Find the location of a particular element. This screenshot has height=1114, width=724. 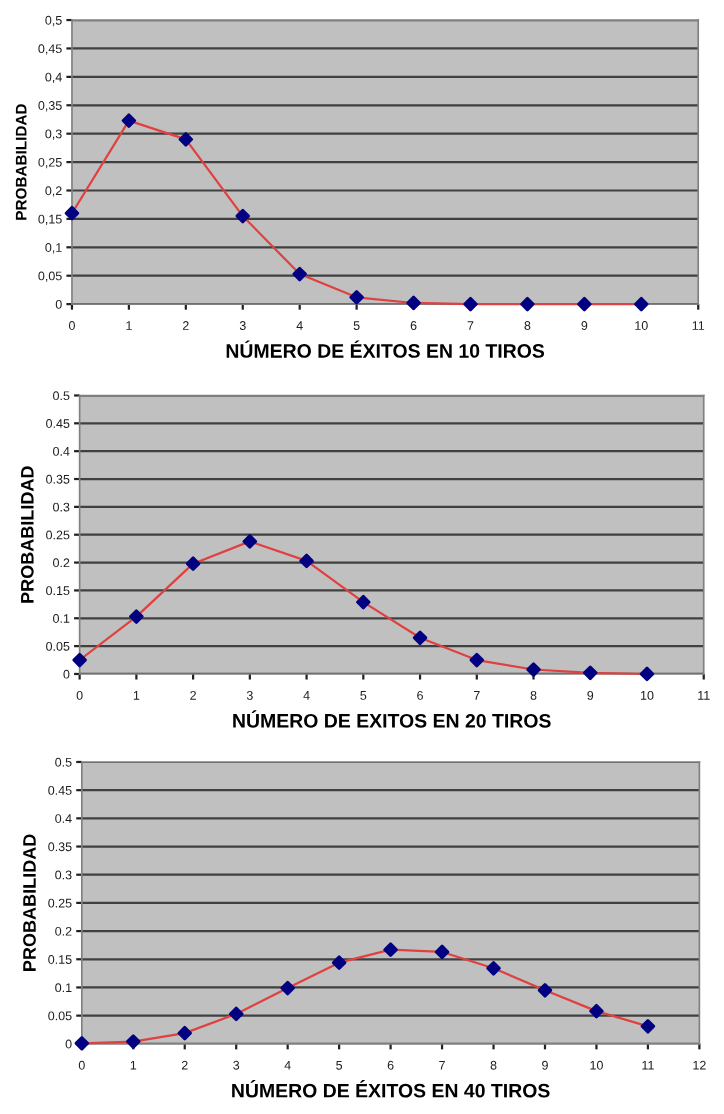

x-axis-title: NÚMERO DE ÉXITOS EN 40 TIROS is located at coordinates (391, 1089).